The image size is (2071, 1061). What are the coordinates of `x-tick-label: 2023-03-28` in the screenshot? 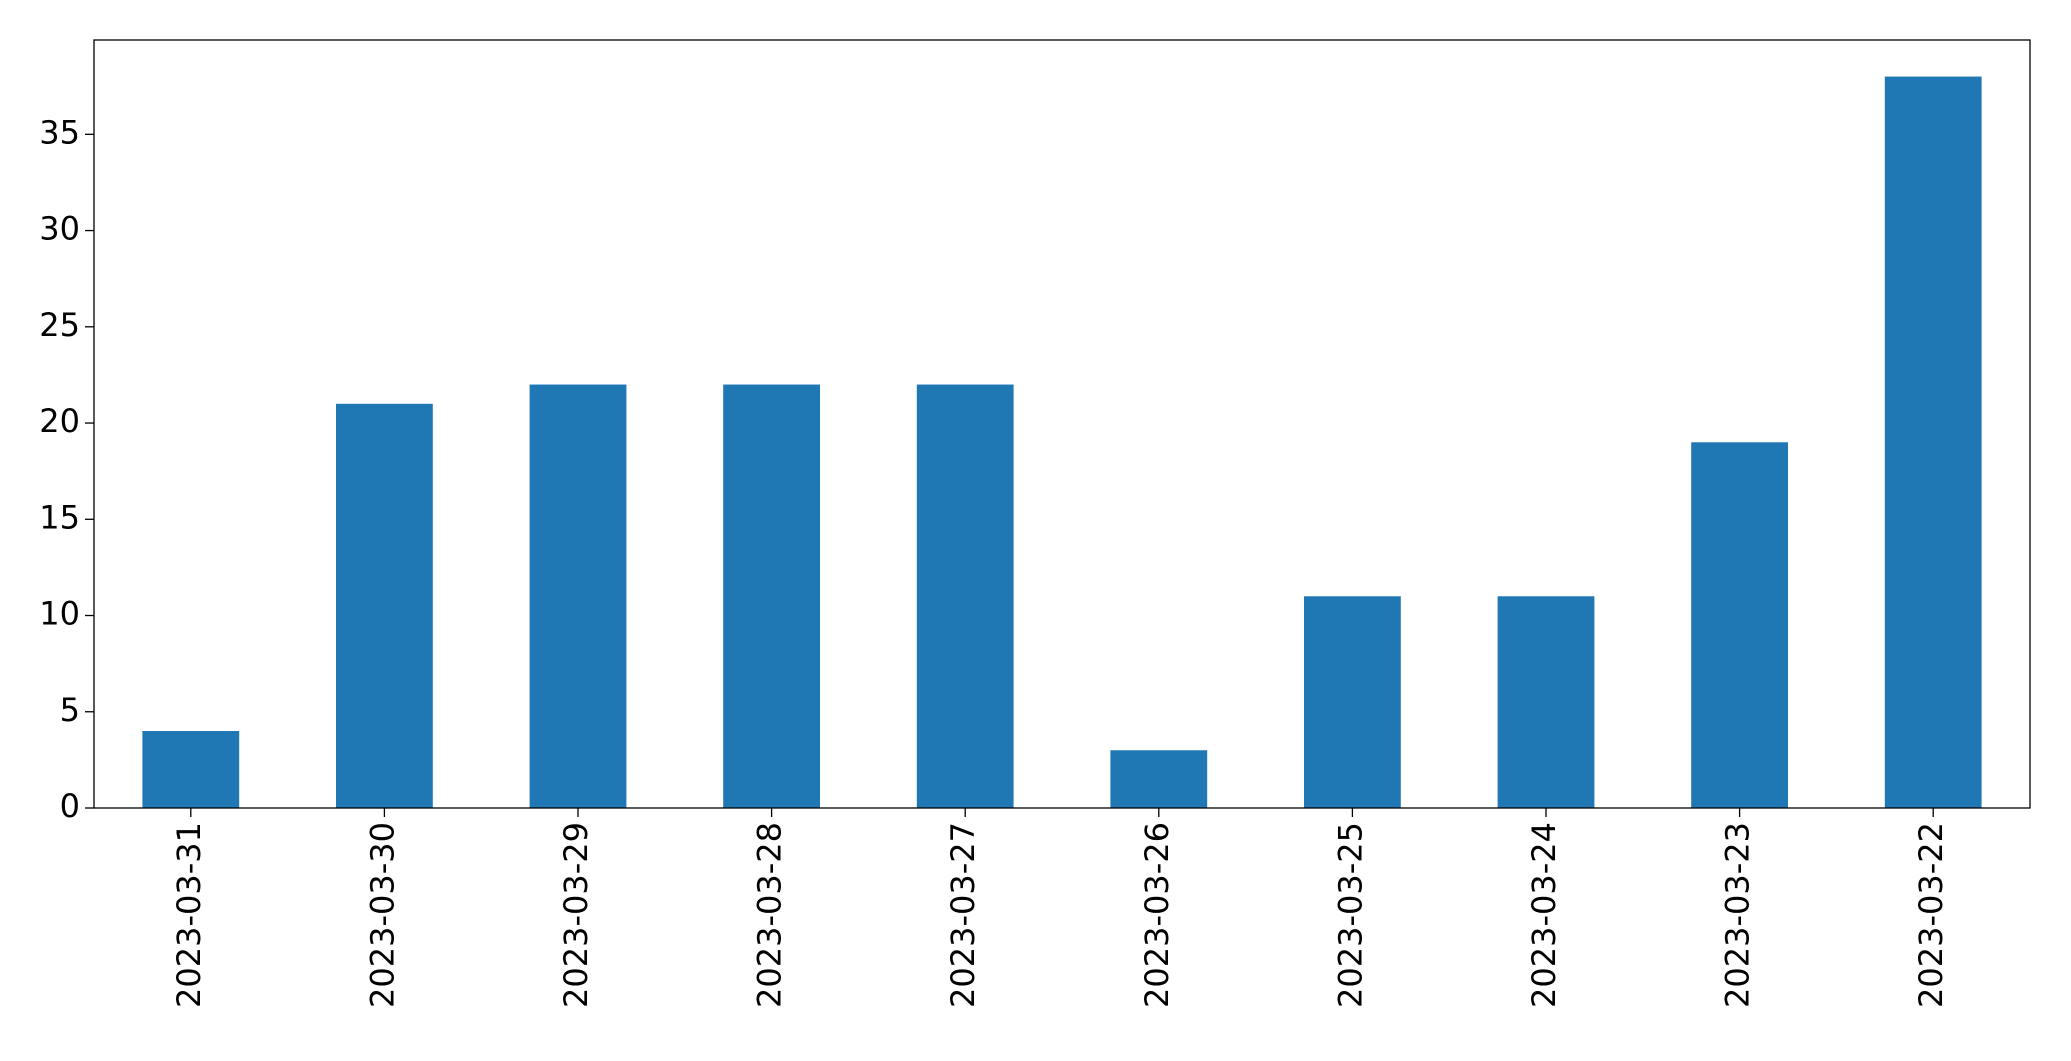 It's located at (770, 915).